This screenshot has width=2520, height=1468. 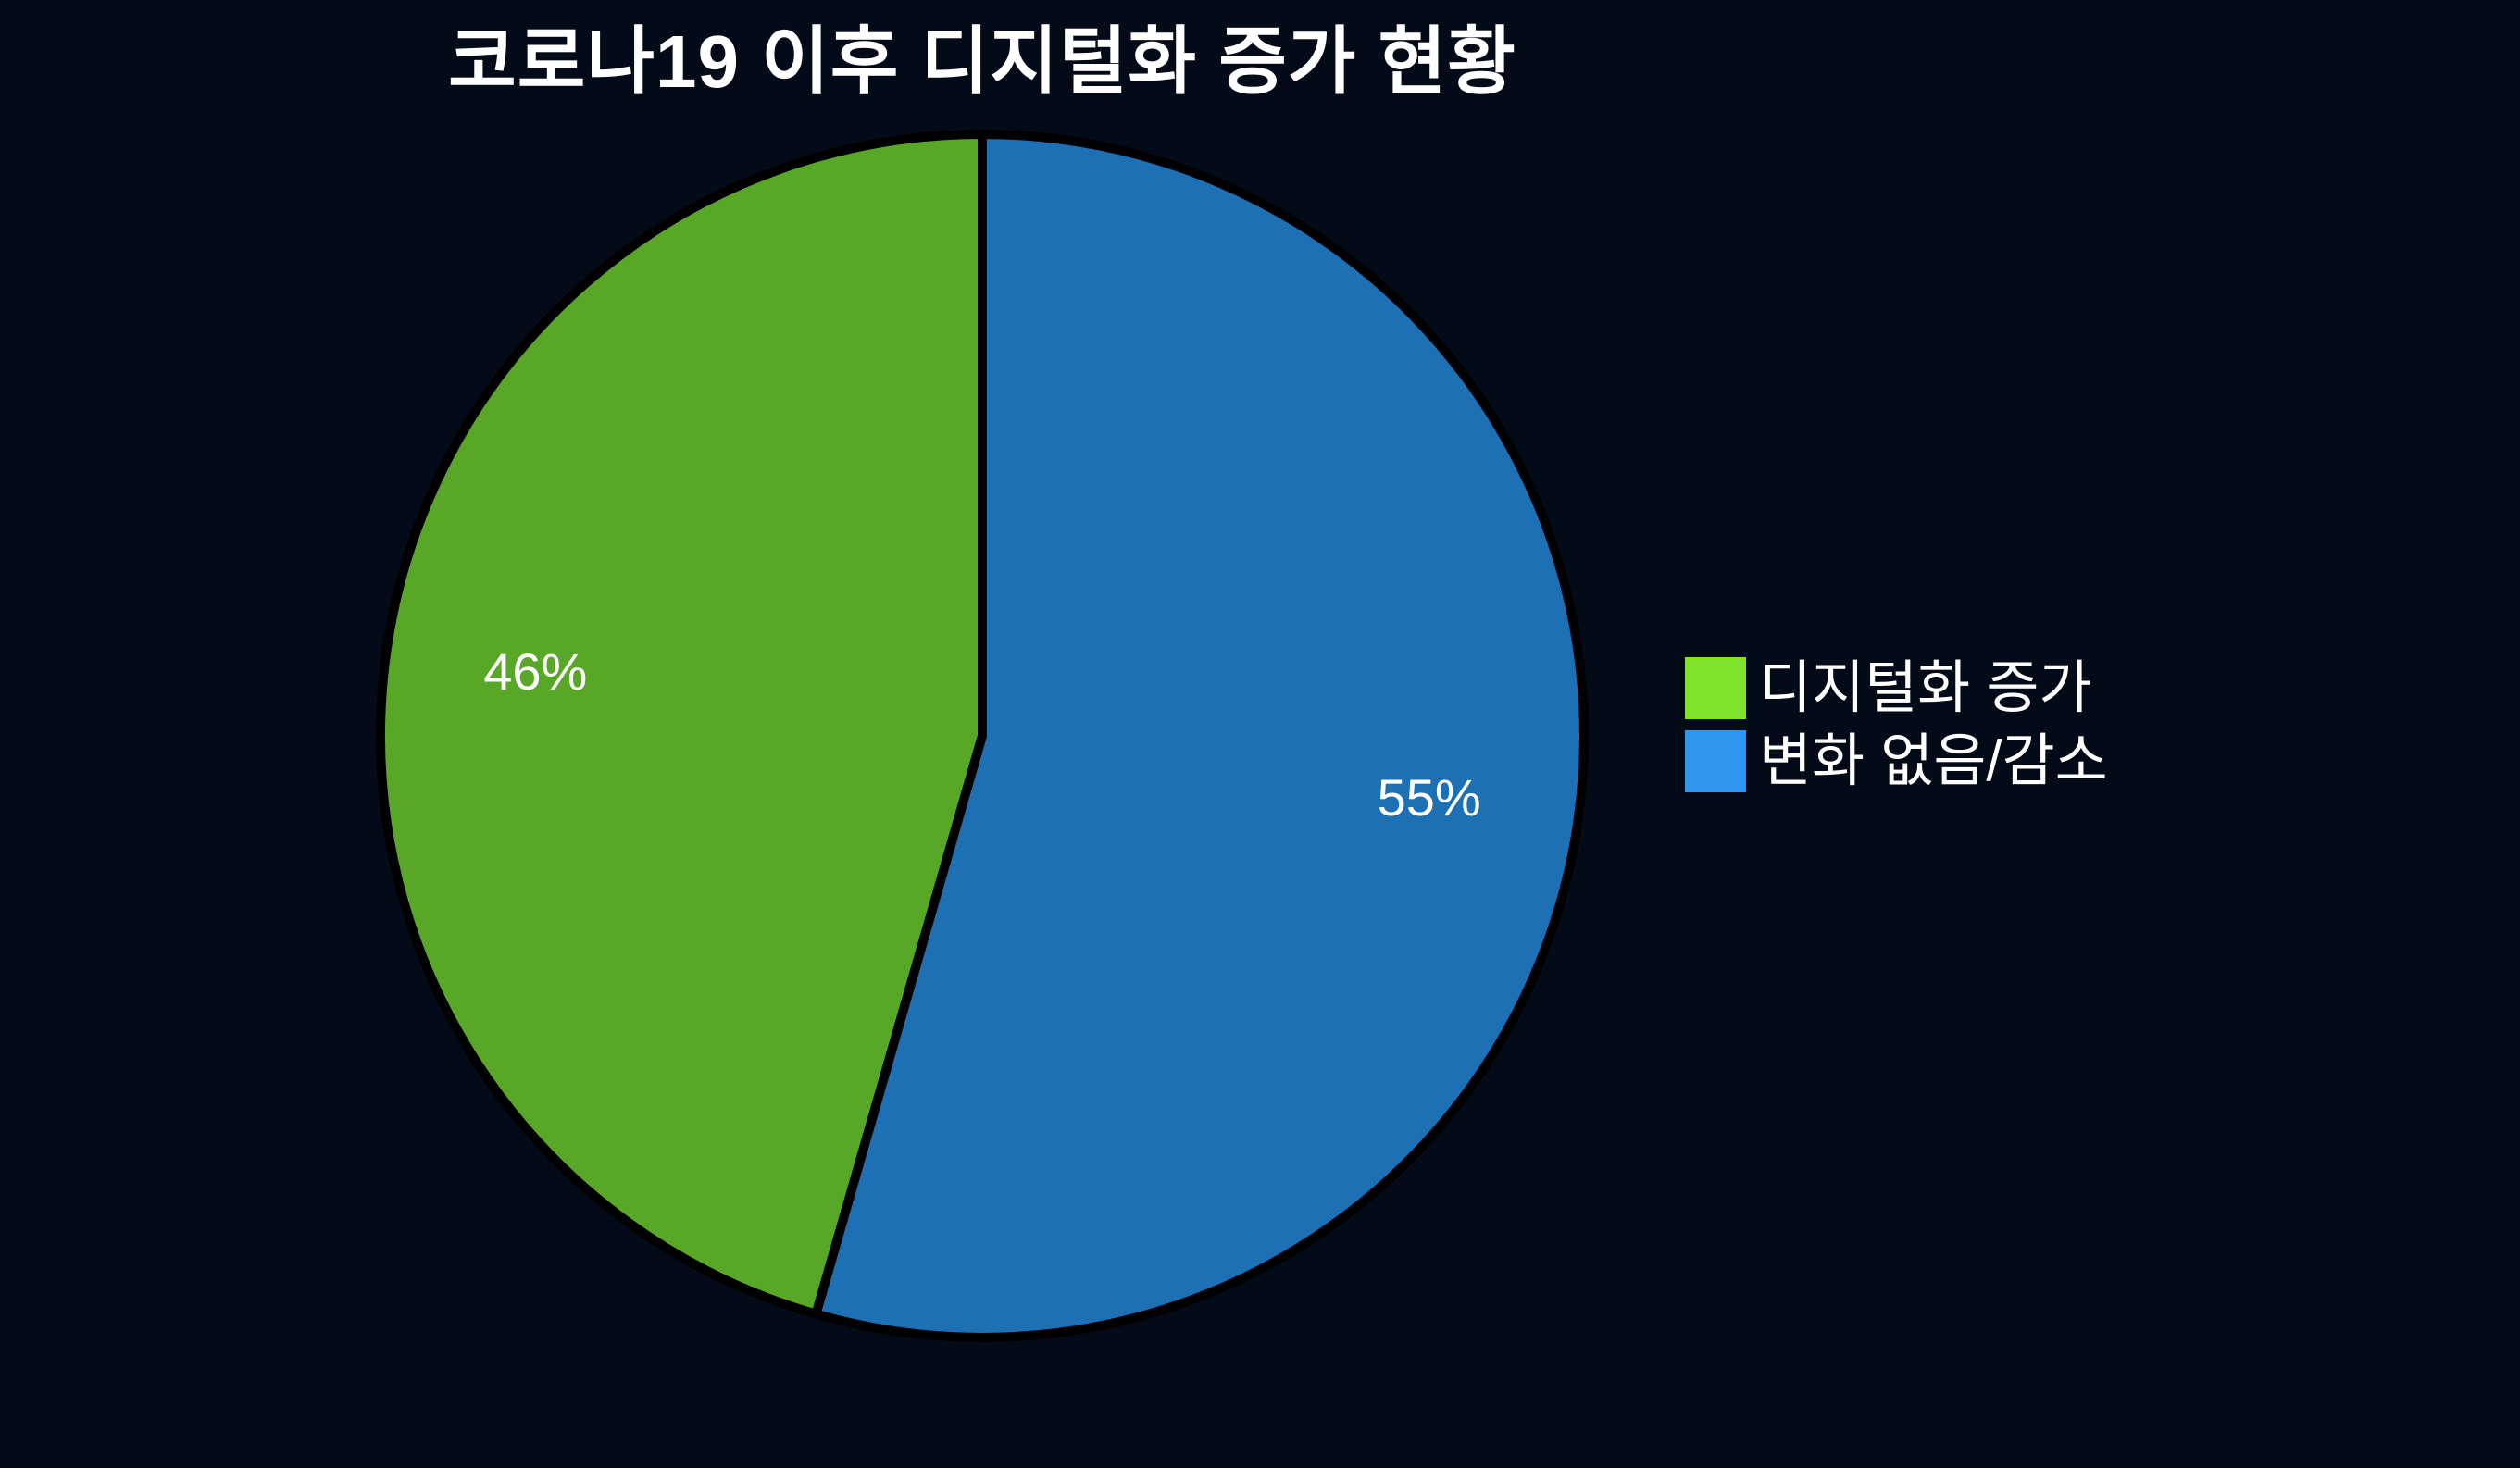 What do you see at coordinates (535, 671) in the screenshot?
I see `percent-label-digitalization-increase: 46%` at bounding box center [535, 671].